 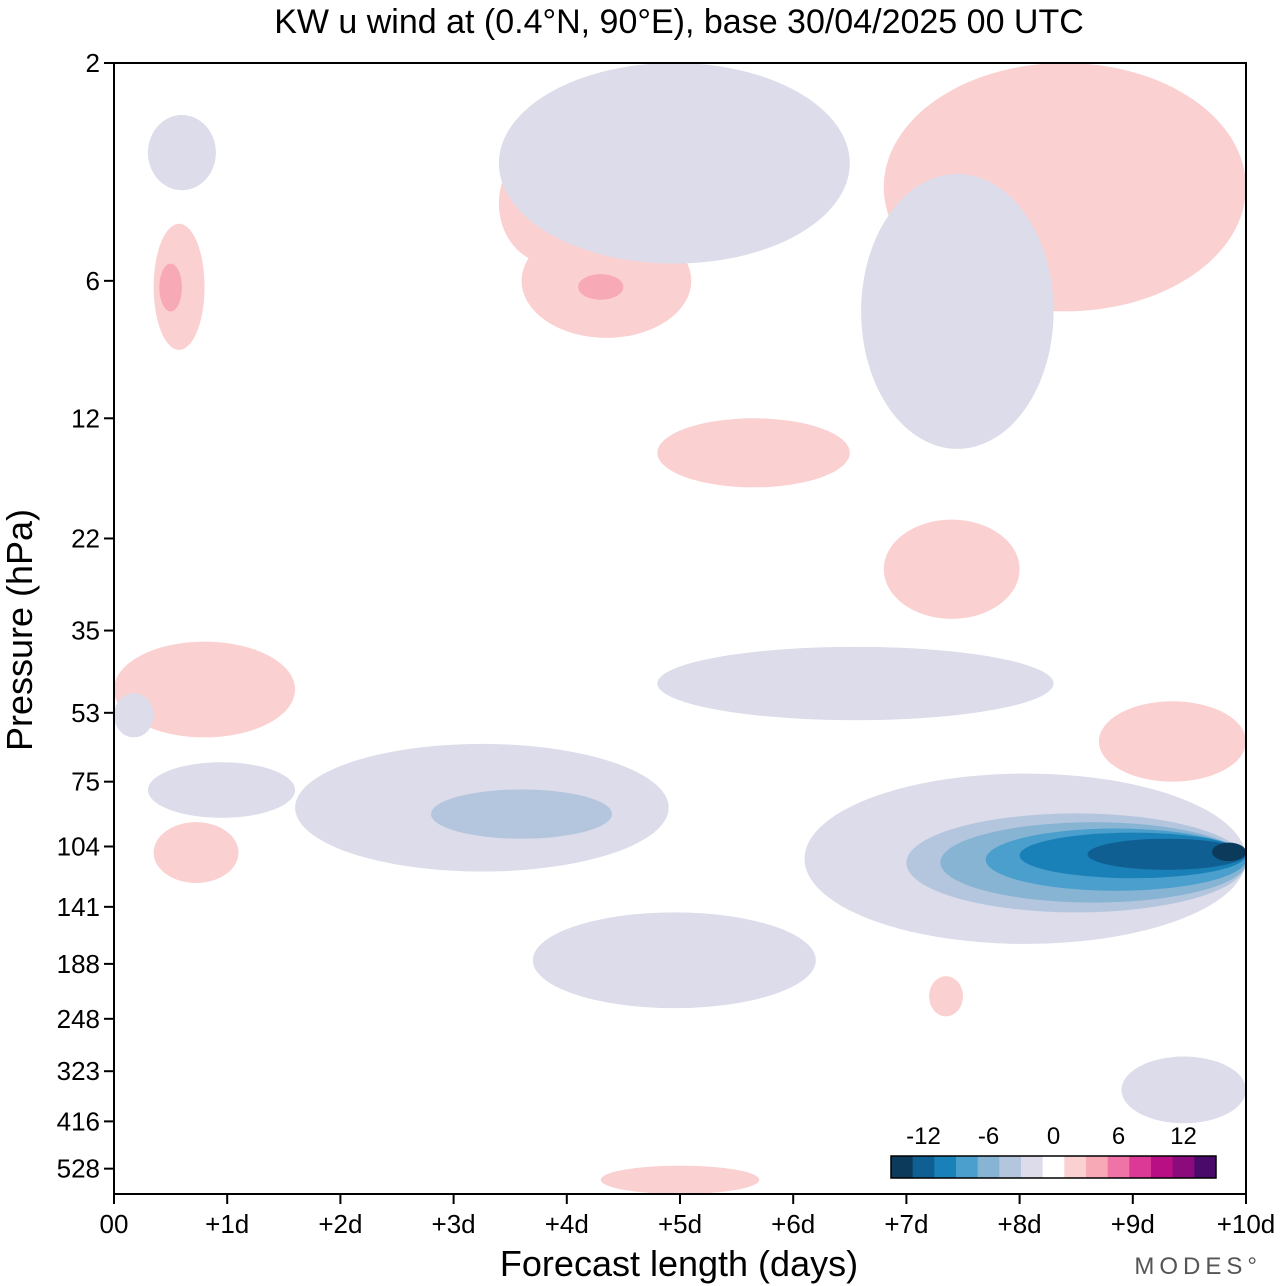 I want to click on y-axis-label: Pressure (hPa), so click(x=20, y=630).